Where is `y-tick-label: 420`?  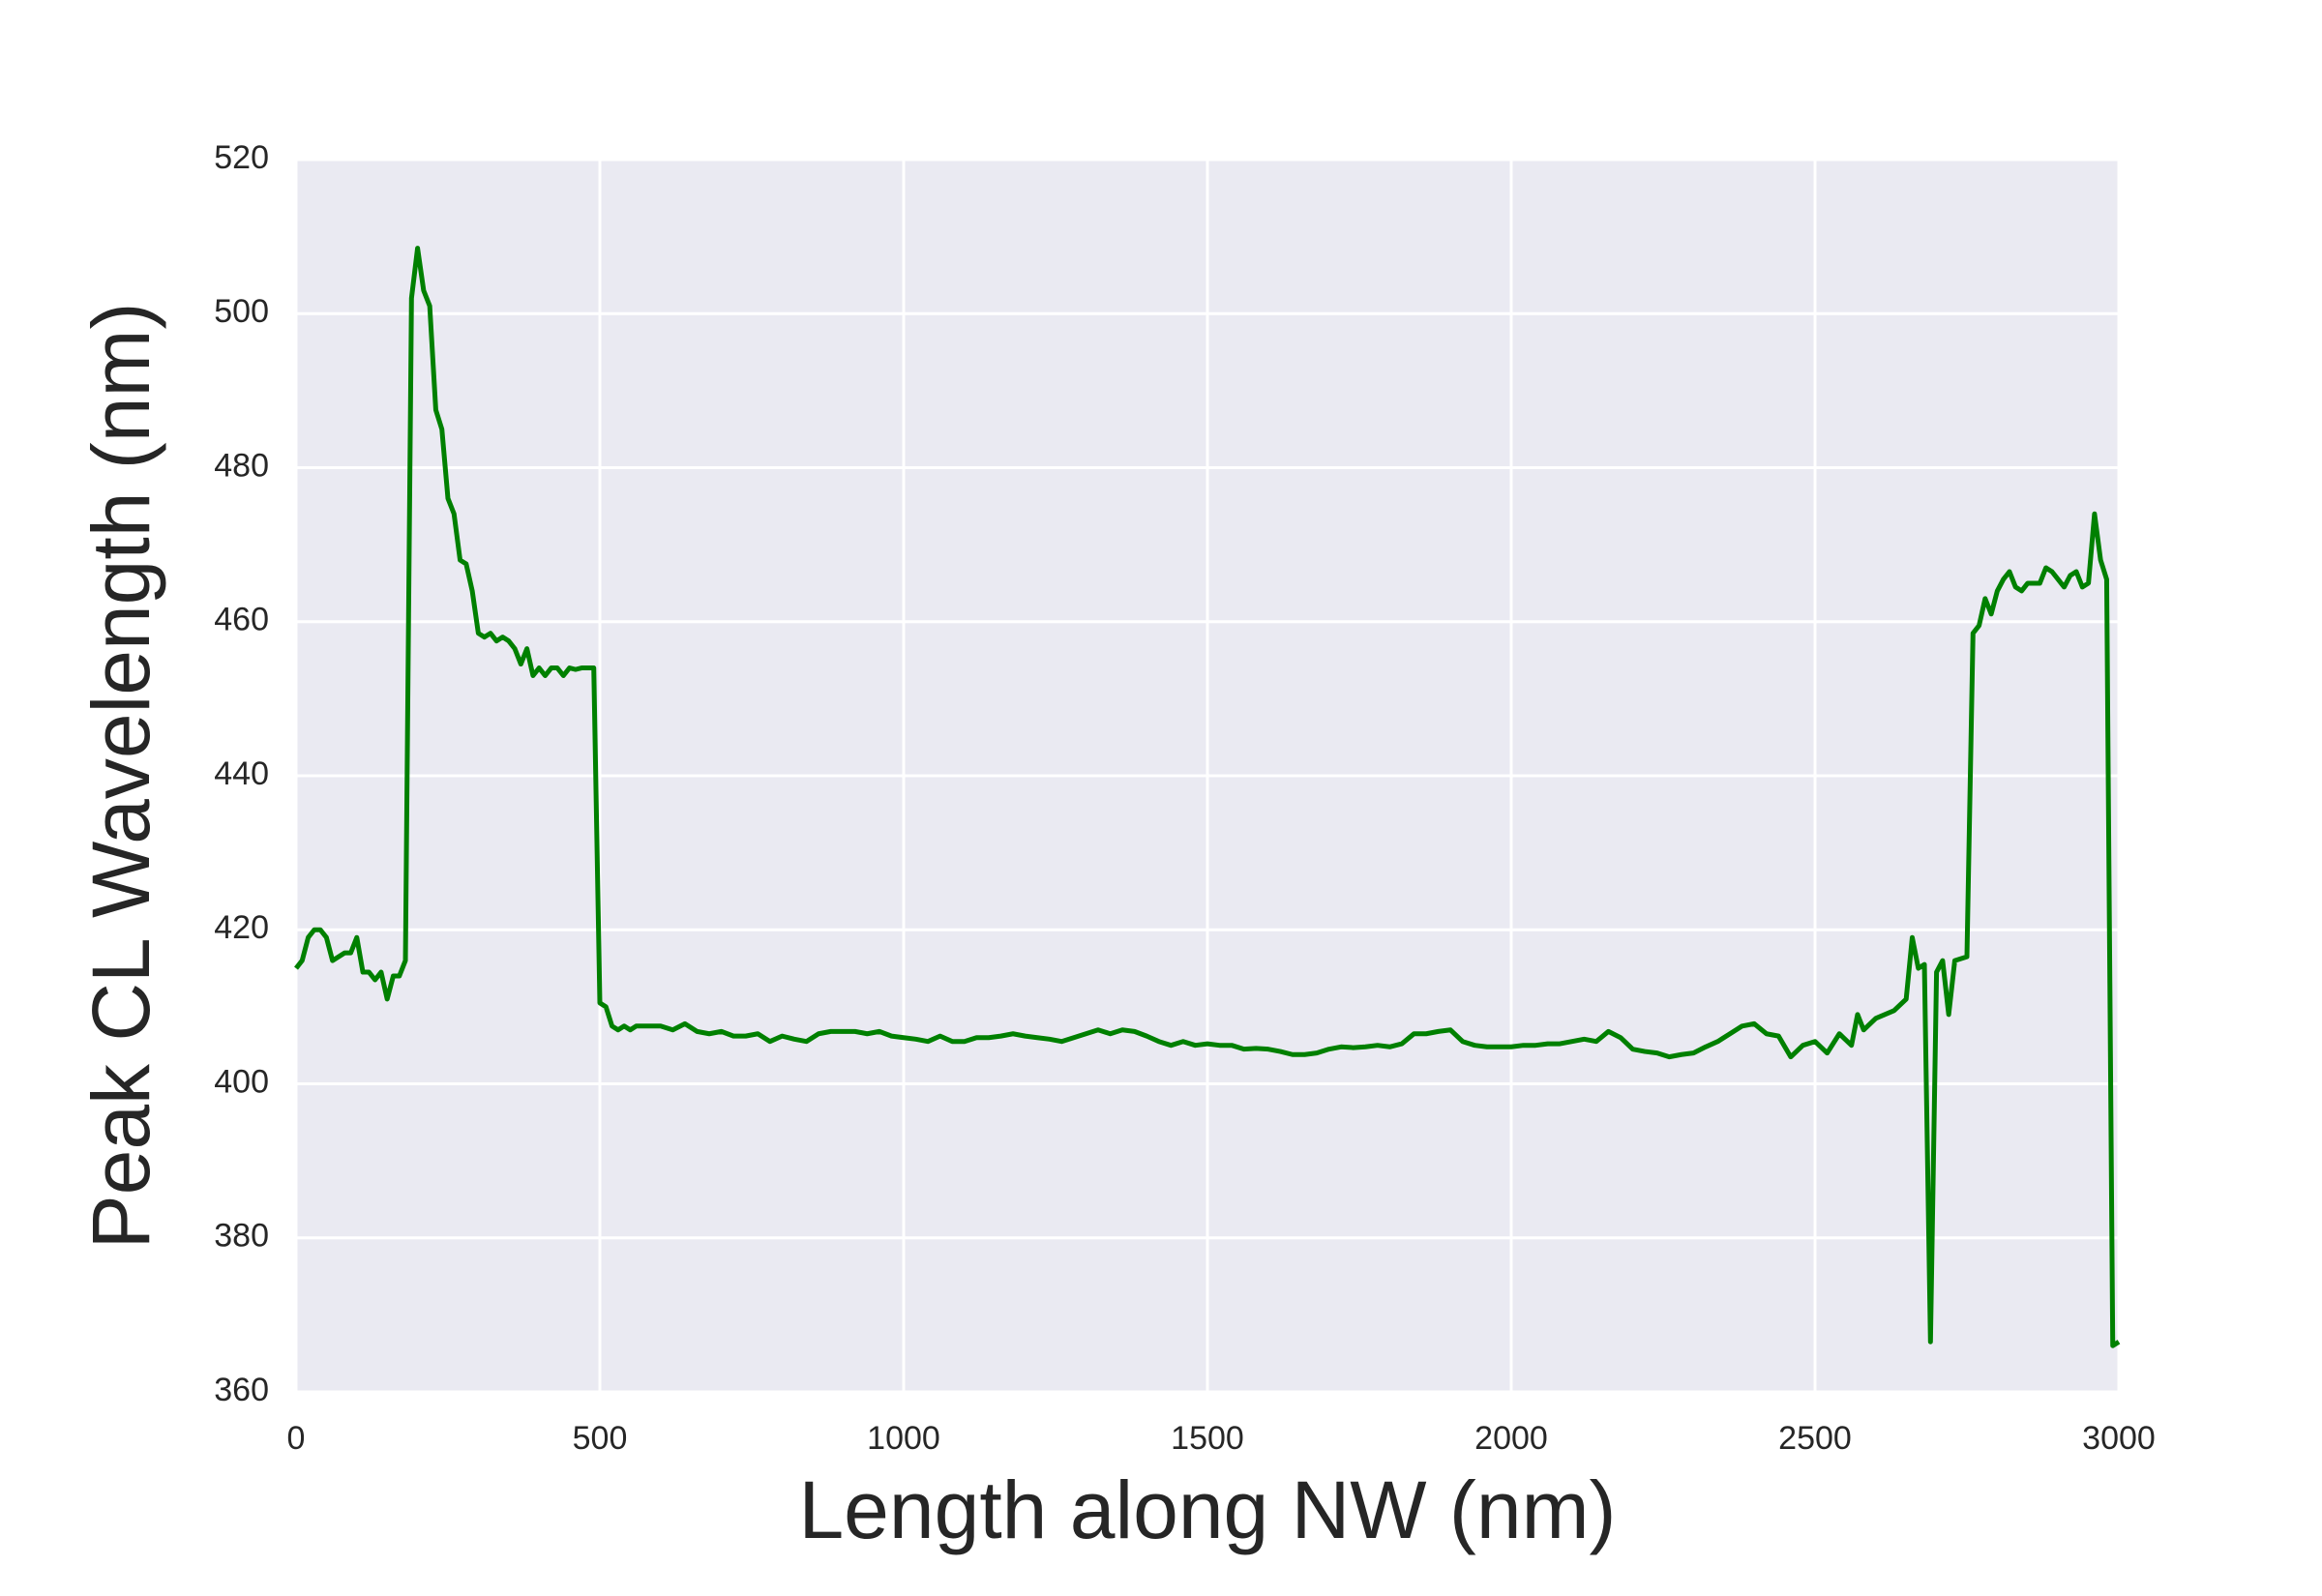
y-tick-label: 420 is located at coordinates (241, 927).